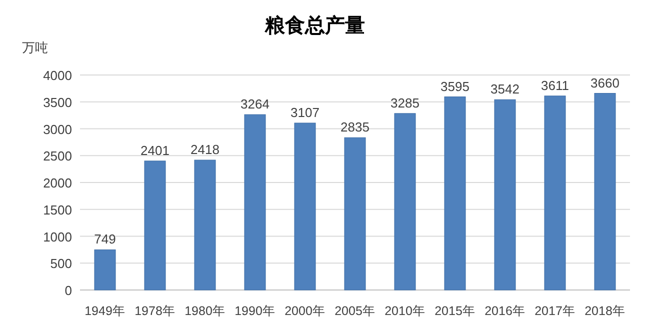 The height and width of the screenshot is (329, 650). What do you see at coordinates (155, 150) in the screenshot?
I see `data-label: 2401` at bounding box center [155, 150].